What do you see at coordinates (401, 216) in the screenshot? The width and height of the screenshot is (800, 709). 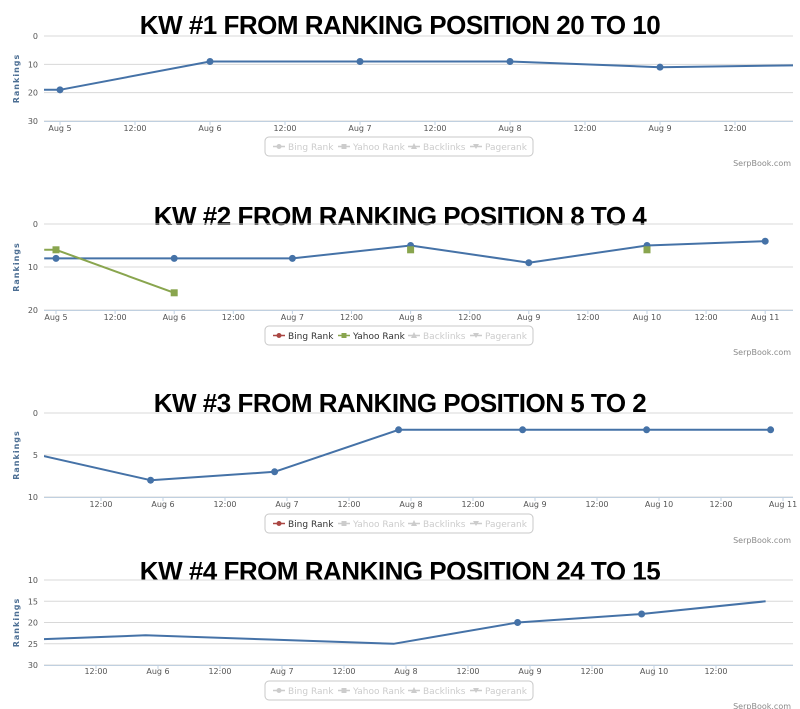 I see `chart-title: KW #2 FROM RANKING POSITION 8 TO 4` at bounding box center [401, 216].